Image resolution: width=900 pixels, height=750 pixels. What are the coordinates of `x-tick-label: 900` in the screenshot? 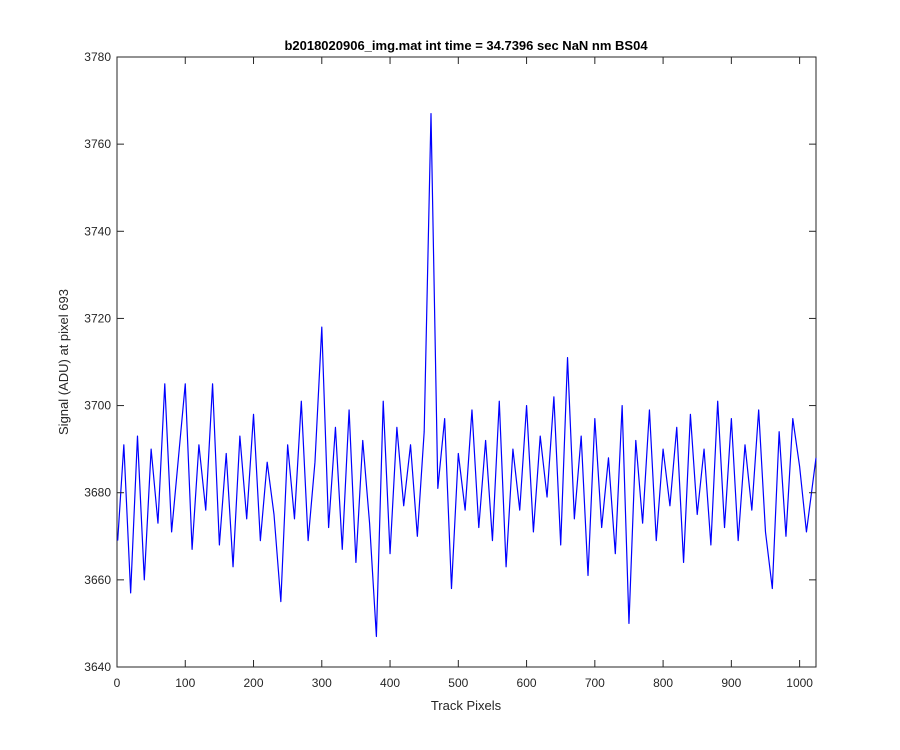 It's located at (731, 683).